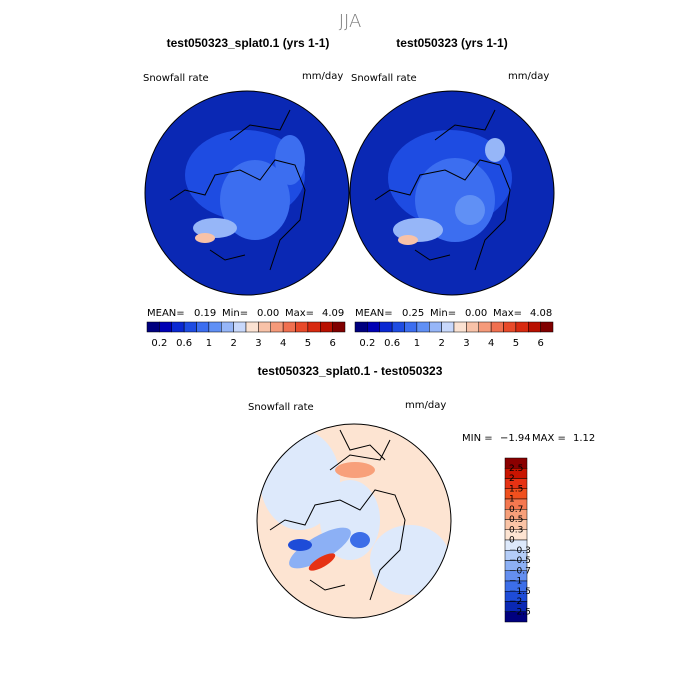 The height and width of the screenshot is (700, 700). What do you see at coordinates (516, 530) in the screenshot?
I see `colorbar-label: 0.3` at bounding box center [516, 530].